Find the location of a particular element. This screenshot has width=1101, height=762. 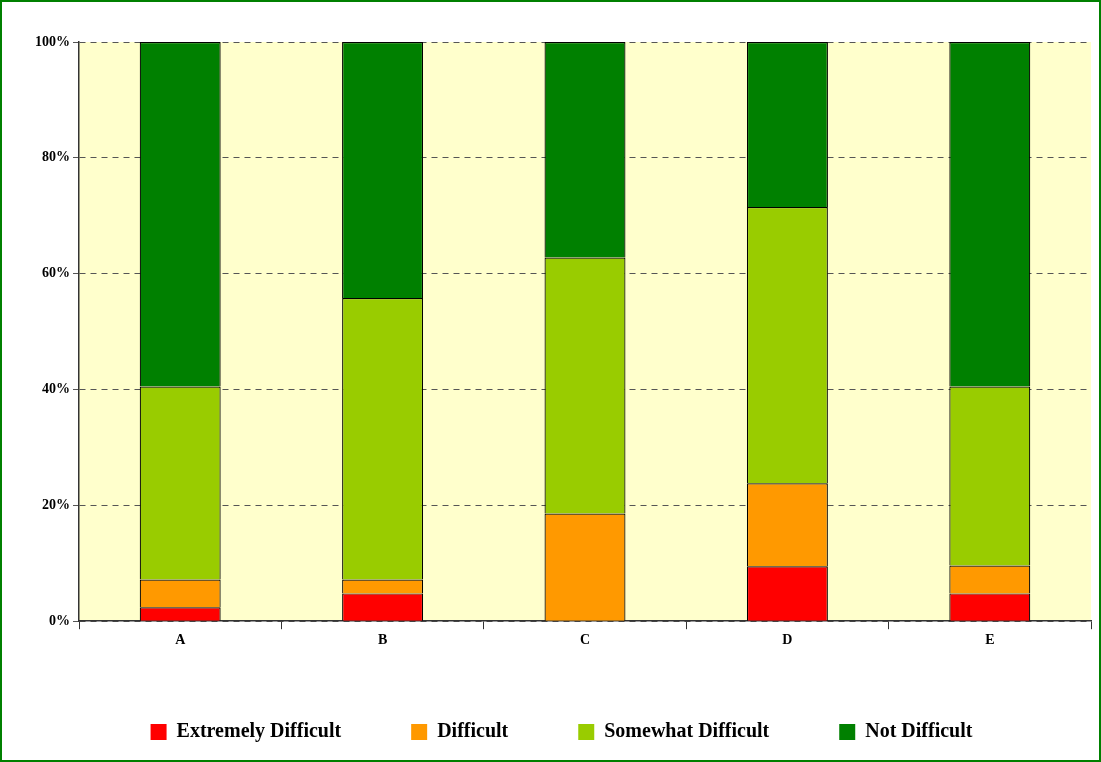

y-tick-label: 40% is located at coordinates (56, 389).